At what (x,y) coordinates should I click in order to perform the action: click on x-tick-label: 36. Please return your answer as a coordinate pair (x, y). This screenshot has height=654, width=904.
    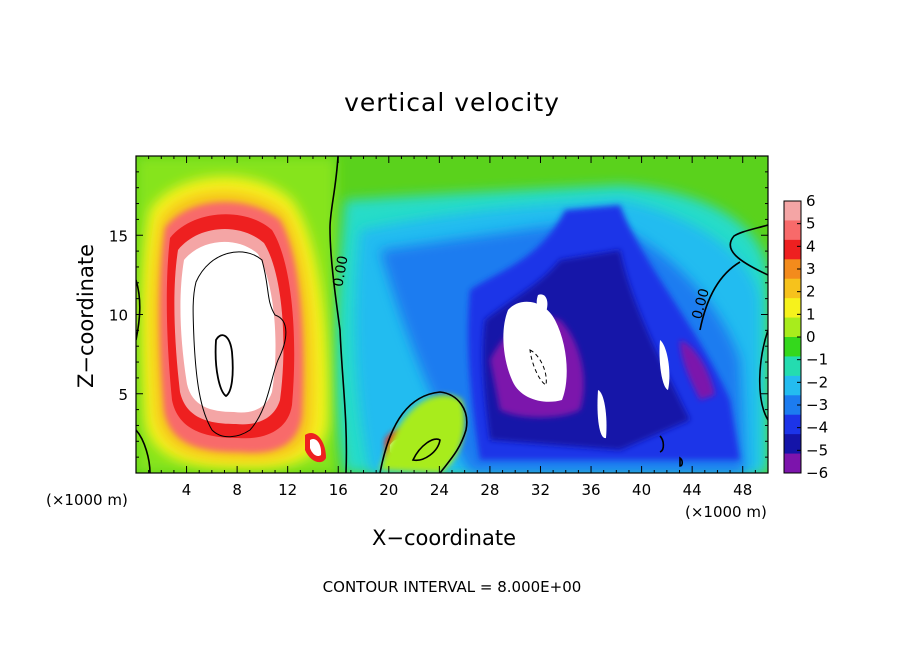
    Looking at the image, I should click on (590, 490).